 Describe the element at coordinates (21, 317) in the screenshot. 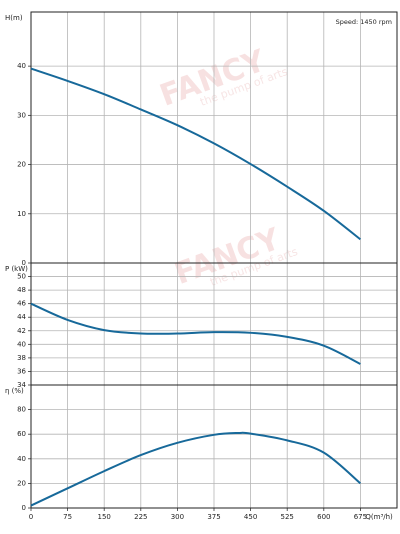

I see `y-tick-label: 44` at that location.